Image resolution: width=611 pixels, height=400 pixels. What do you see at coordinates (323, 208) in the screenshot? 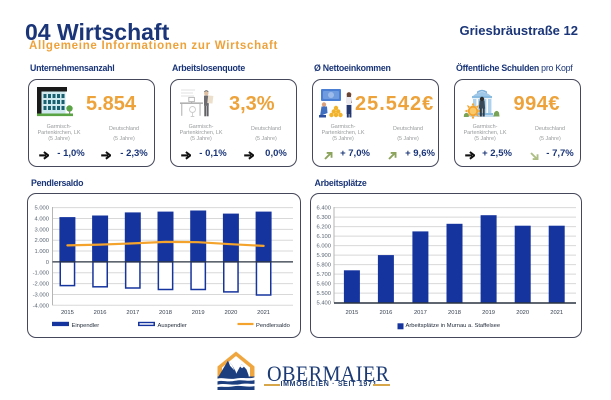
I see `svg-text: 6.400` at bounding box center [323, 208].